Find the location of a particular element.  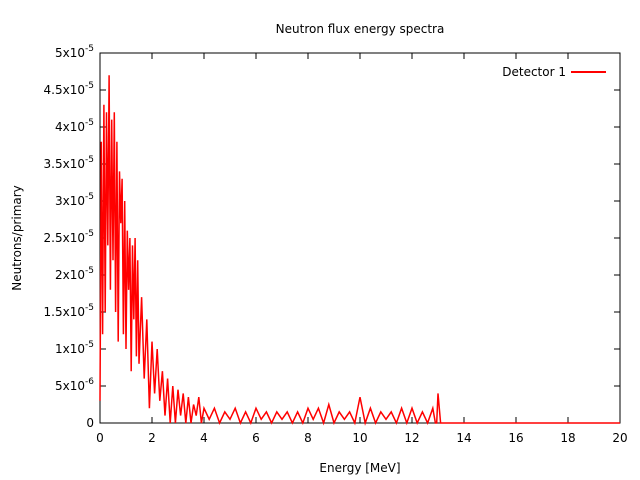

y-tick-label: 2.5x10⁻⁵ is located at coordinates (69, 237).